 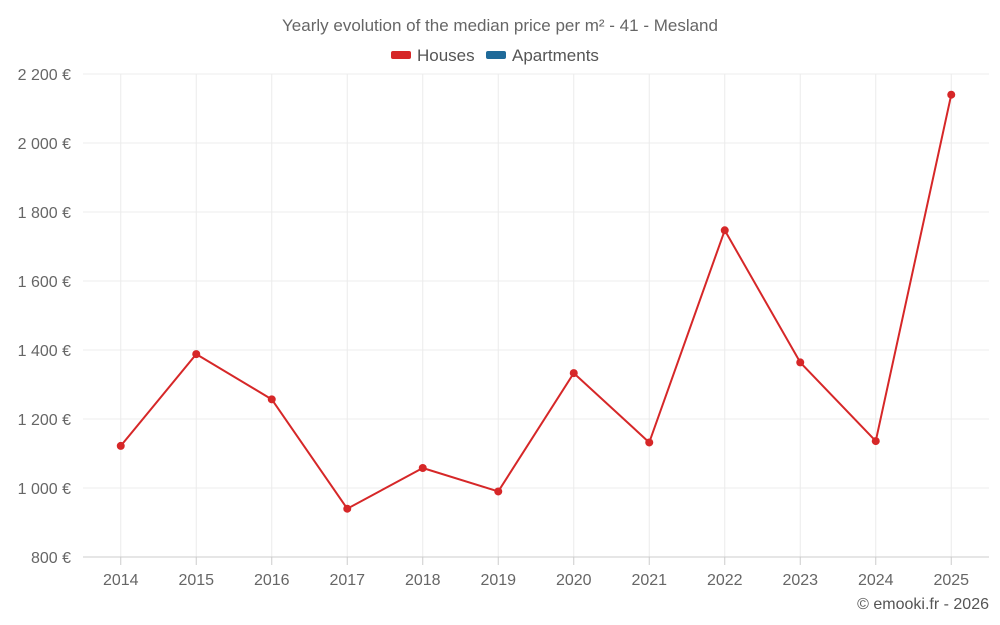 I want to click on x-tick-label: 2020, so click(x=574, y=580).